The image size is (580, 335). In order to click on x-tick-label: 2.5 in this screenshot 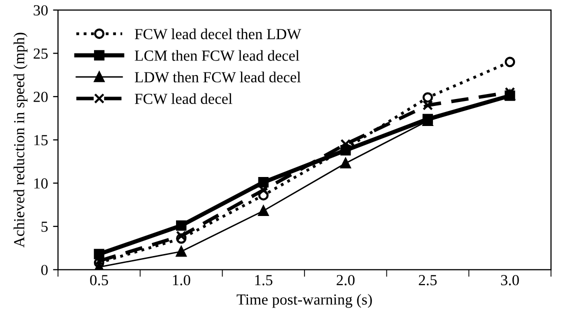, I will do `click(427, 280)`.